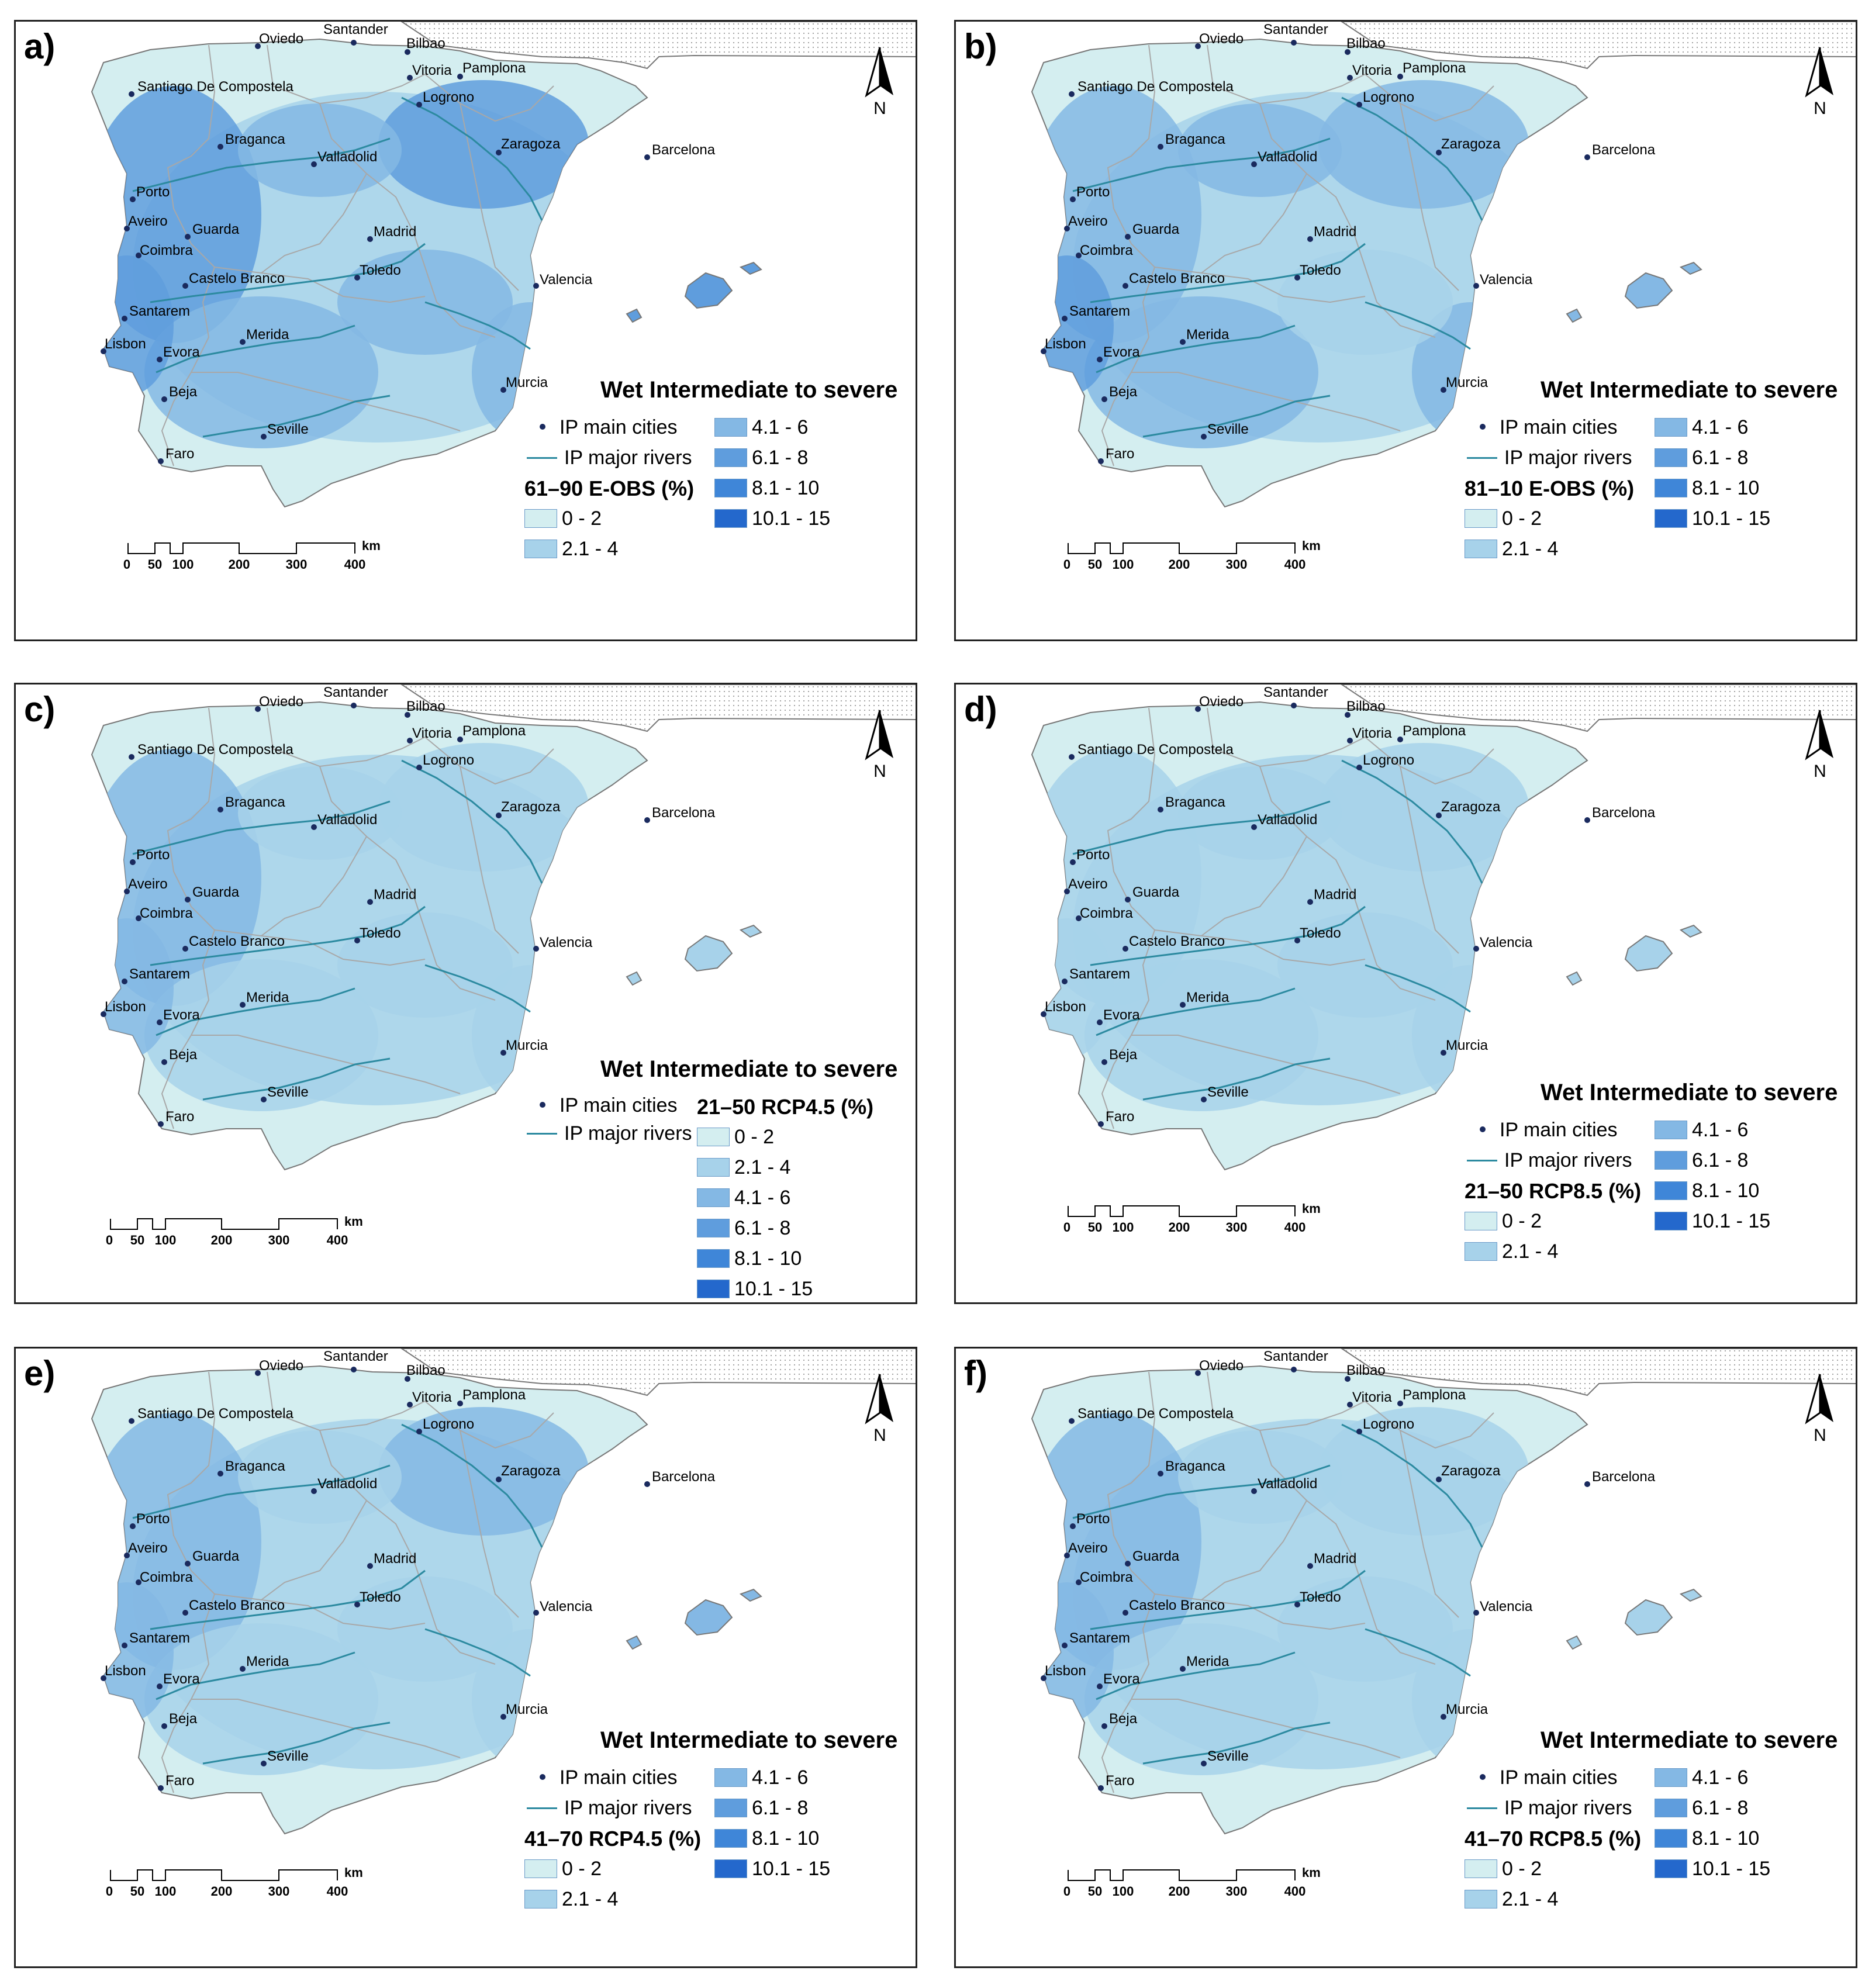 This screenshot has height=1988, width=1872. Describe the element at coordinates (780, 457) in the screenshot. I see `legend-text: 6.1 - 8` at that location.